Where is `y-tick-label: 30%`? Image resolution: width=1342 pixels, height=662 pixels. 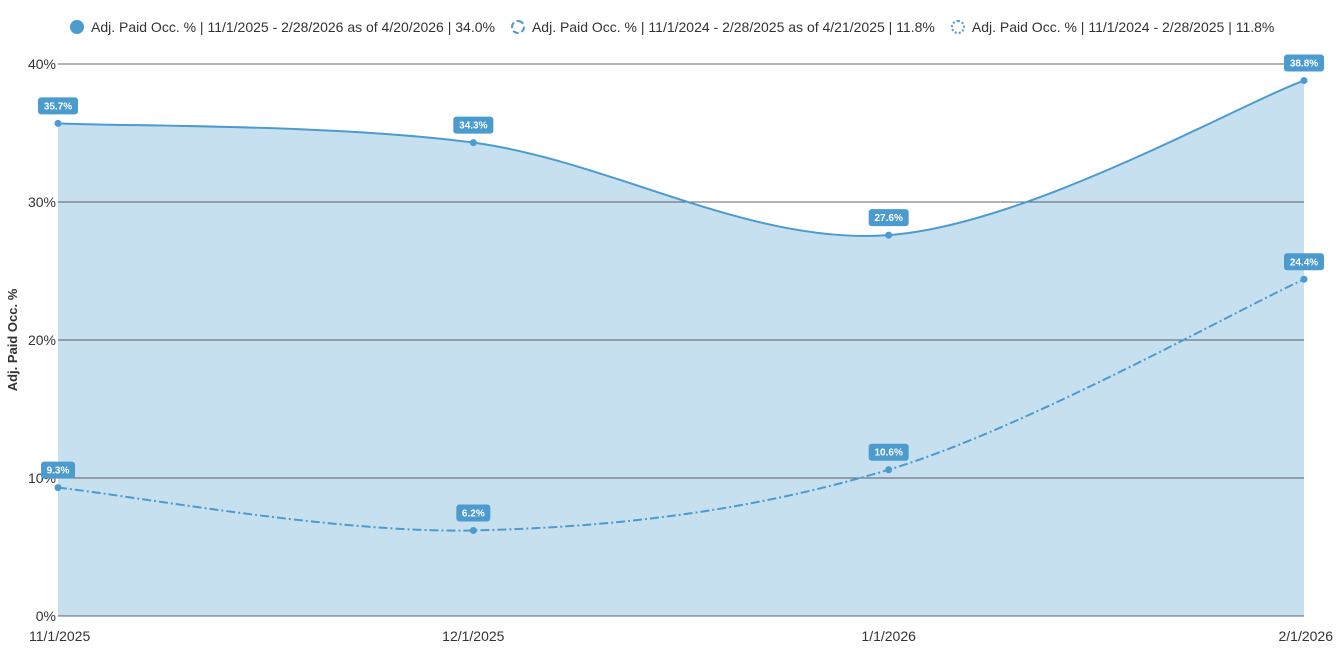
y-tick-label: 30% is located at coordinates (42, 202).